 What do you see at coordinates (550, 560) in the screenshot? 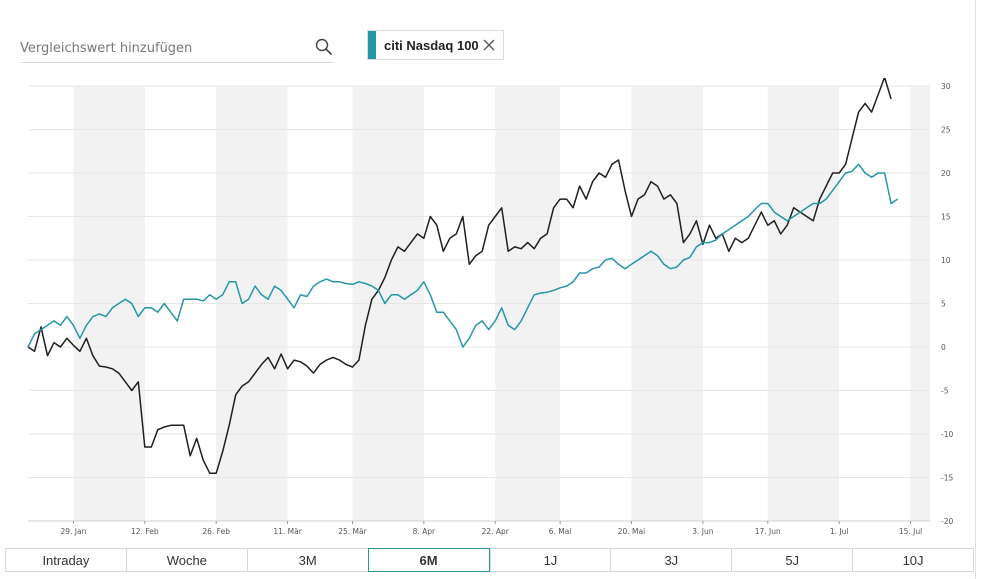
I see `period-1j: 1J` at bounding box center [550, 560].